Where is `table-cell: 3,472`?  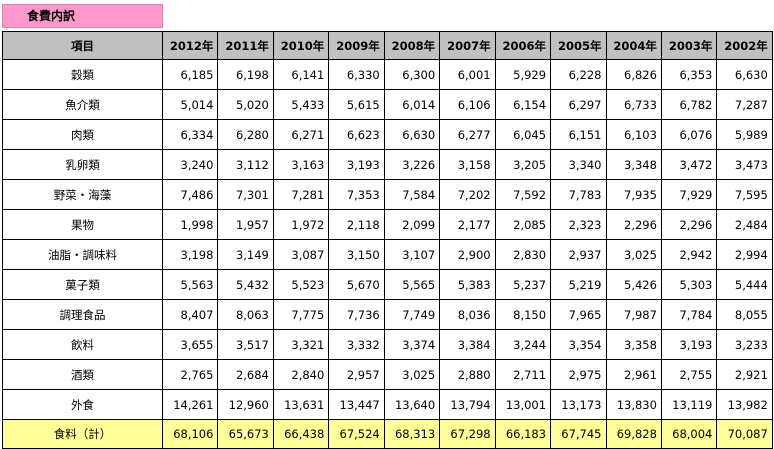 table-cell: 3,472 is located at coordinates (689, 164).